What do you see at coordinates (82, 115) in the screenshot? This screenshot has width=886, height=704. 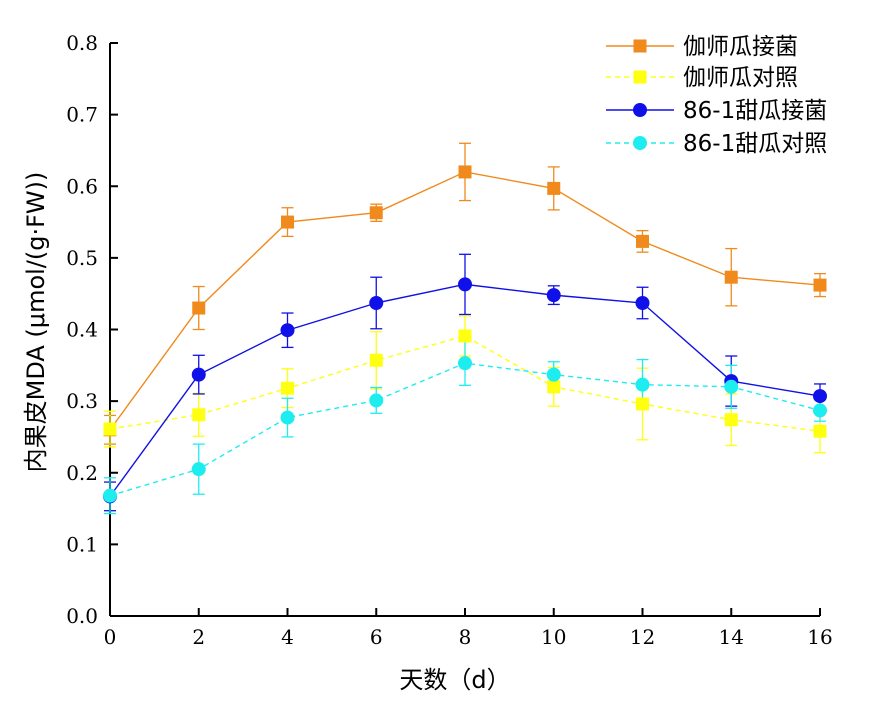 I see `y-tick-label: 0.7` at bounding box center [82, 115].